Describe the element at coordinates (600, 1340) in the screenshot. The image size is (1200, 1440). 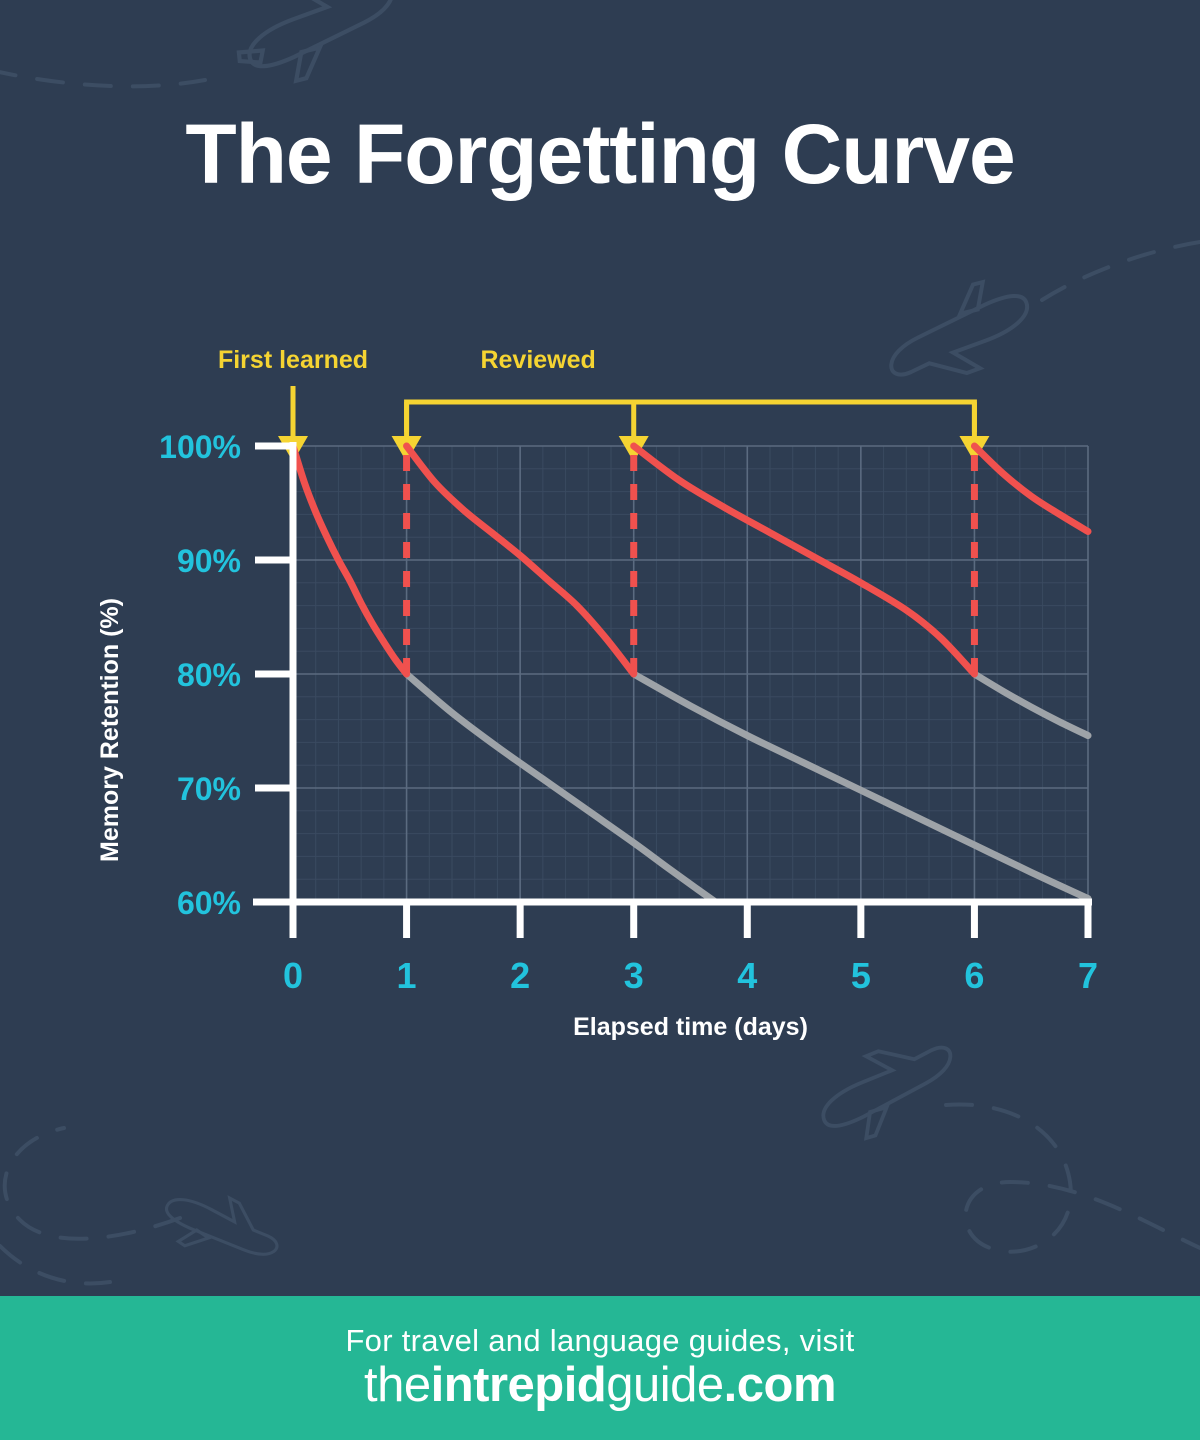
I see `footer-tagline: For travel and language guides, visit` at that location.